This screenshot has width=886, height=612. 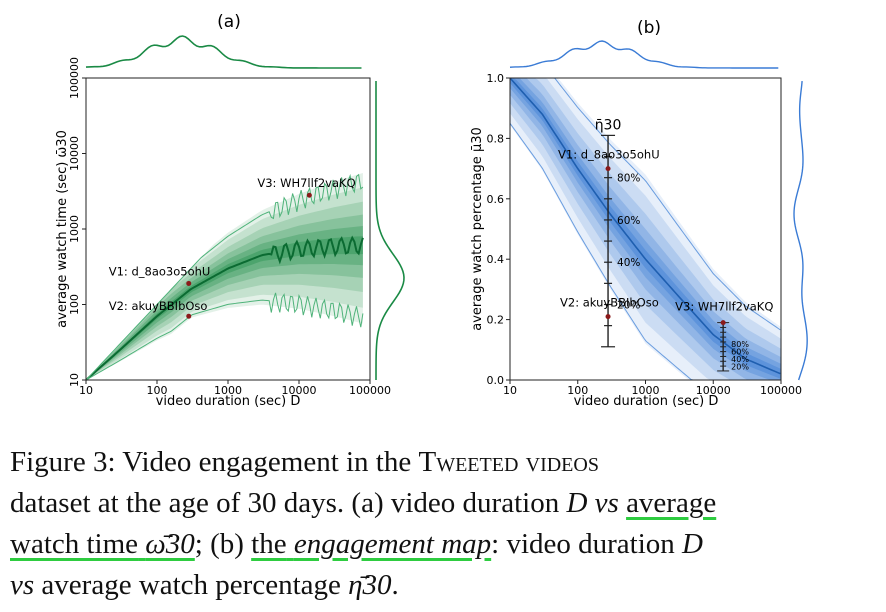 I want to click on panel-b-y-tick-label: 0.8, so click(x=496, y=138).